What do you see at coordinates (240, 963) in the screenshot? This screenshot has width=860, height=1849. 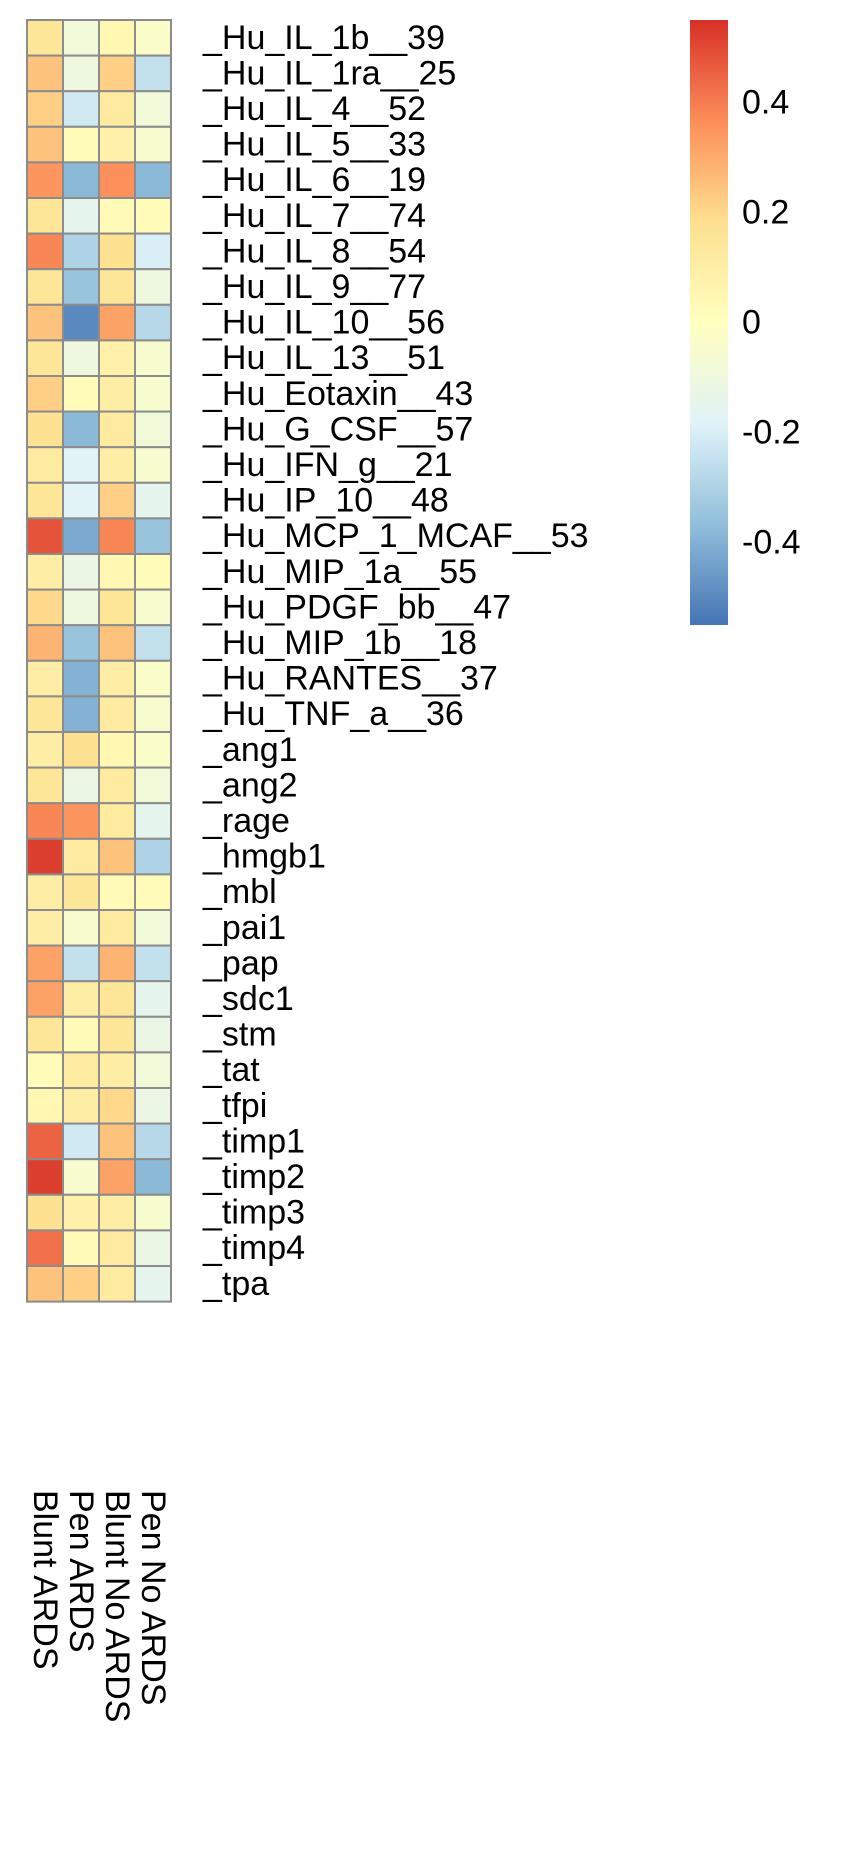 I see `row-label: _pap` at bounding box center [240, 963].